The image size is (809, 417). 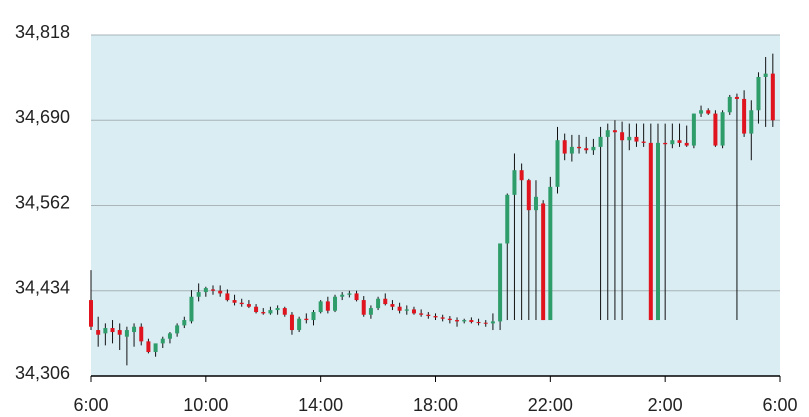 What do you see at coordinates (320, 405) in the screenshot?
I see `x-tick-label: 14:00` at bounding box center [320, 405].